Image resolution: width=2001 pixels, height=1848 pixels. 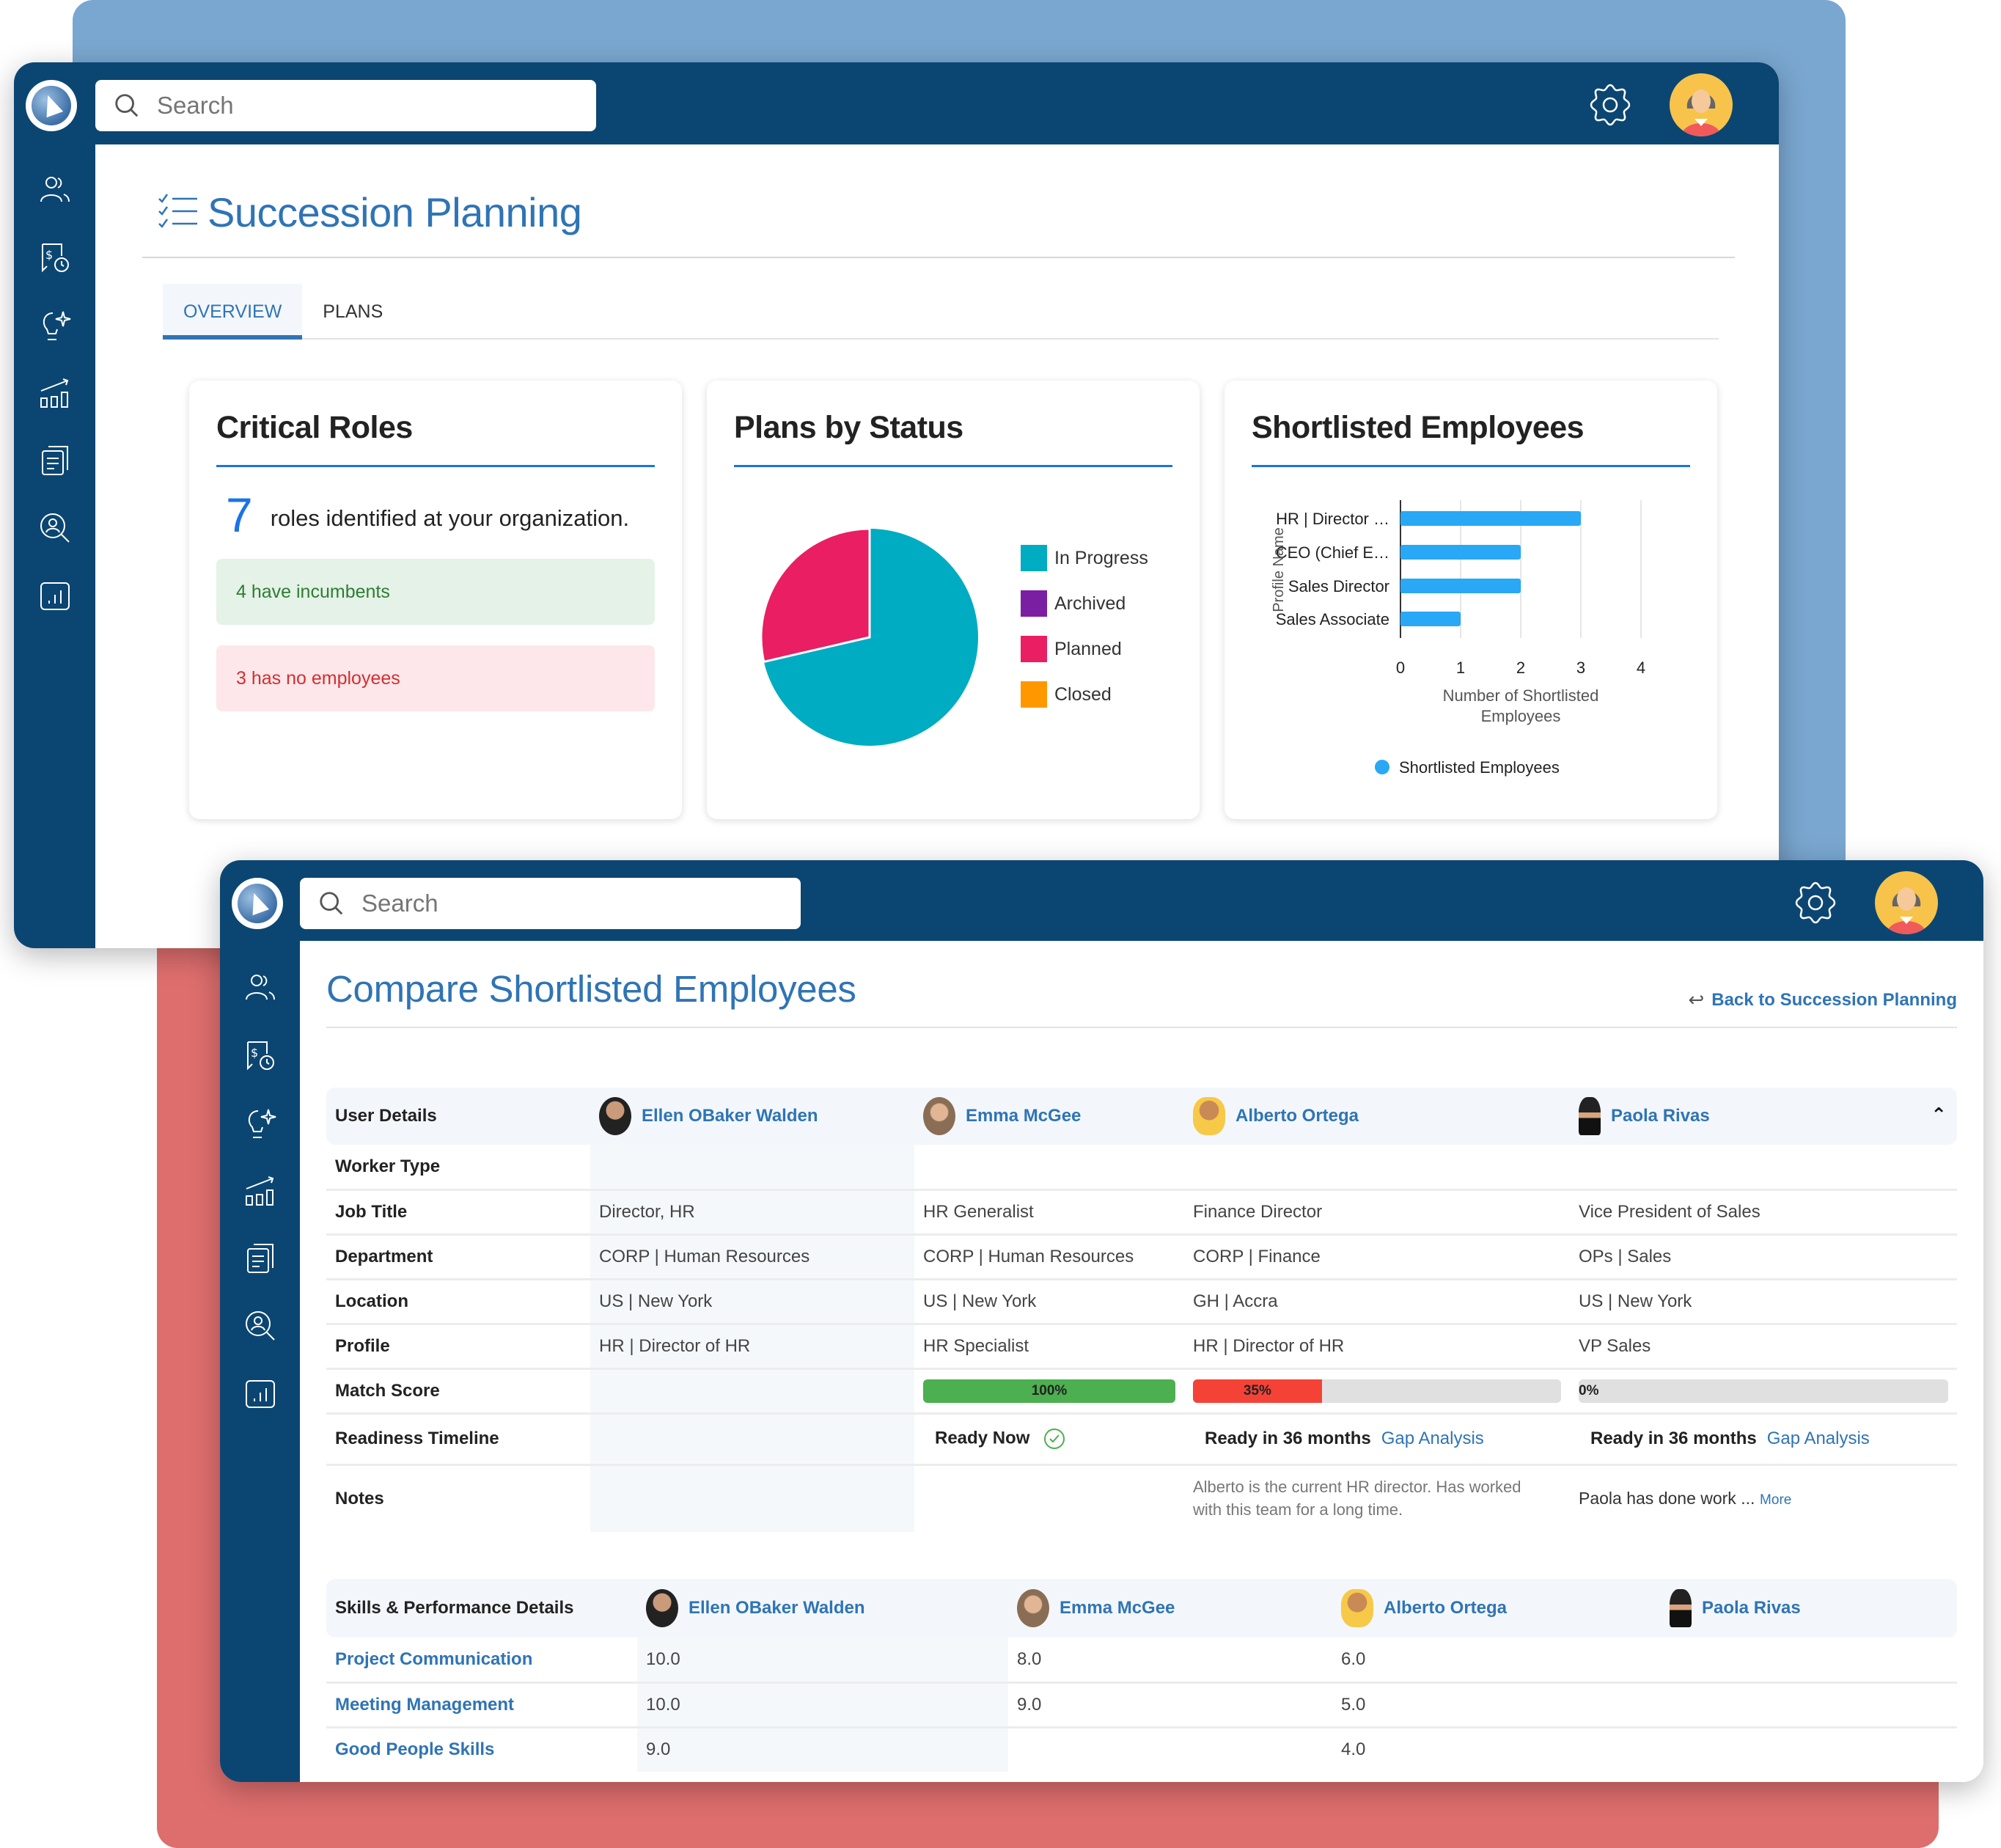 I want to click on match-score-label: 0%, so click(x=1589, y=1390).